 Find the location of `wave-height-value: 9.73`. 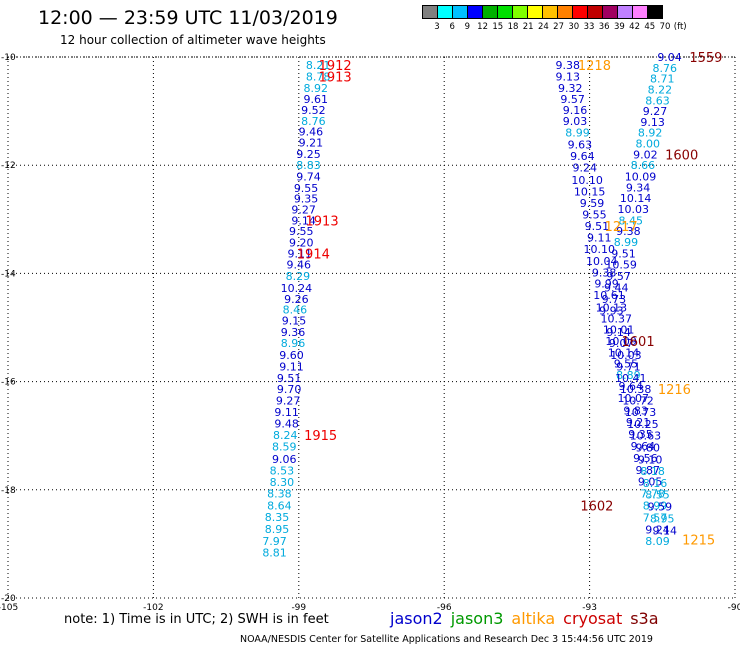

wave-height-value: 9.73 is located at coordinates (614, 299).